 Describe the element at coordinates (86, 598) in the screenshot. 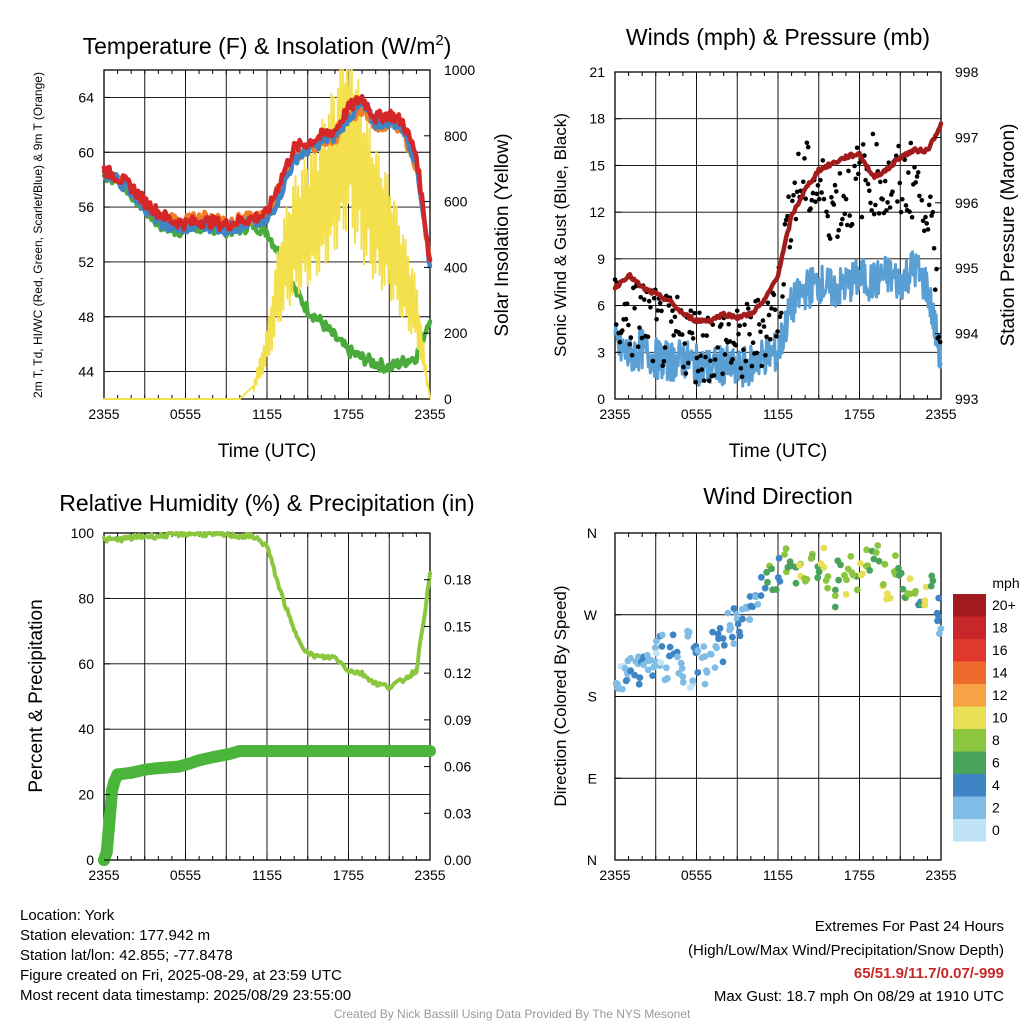

I see `rh-y-tick-label: 80` at that location.